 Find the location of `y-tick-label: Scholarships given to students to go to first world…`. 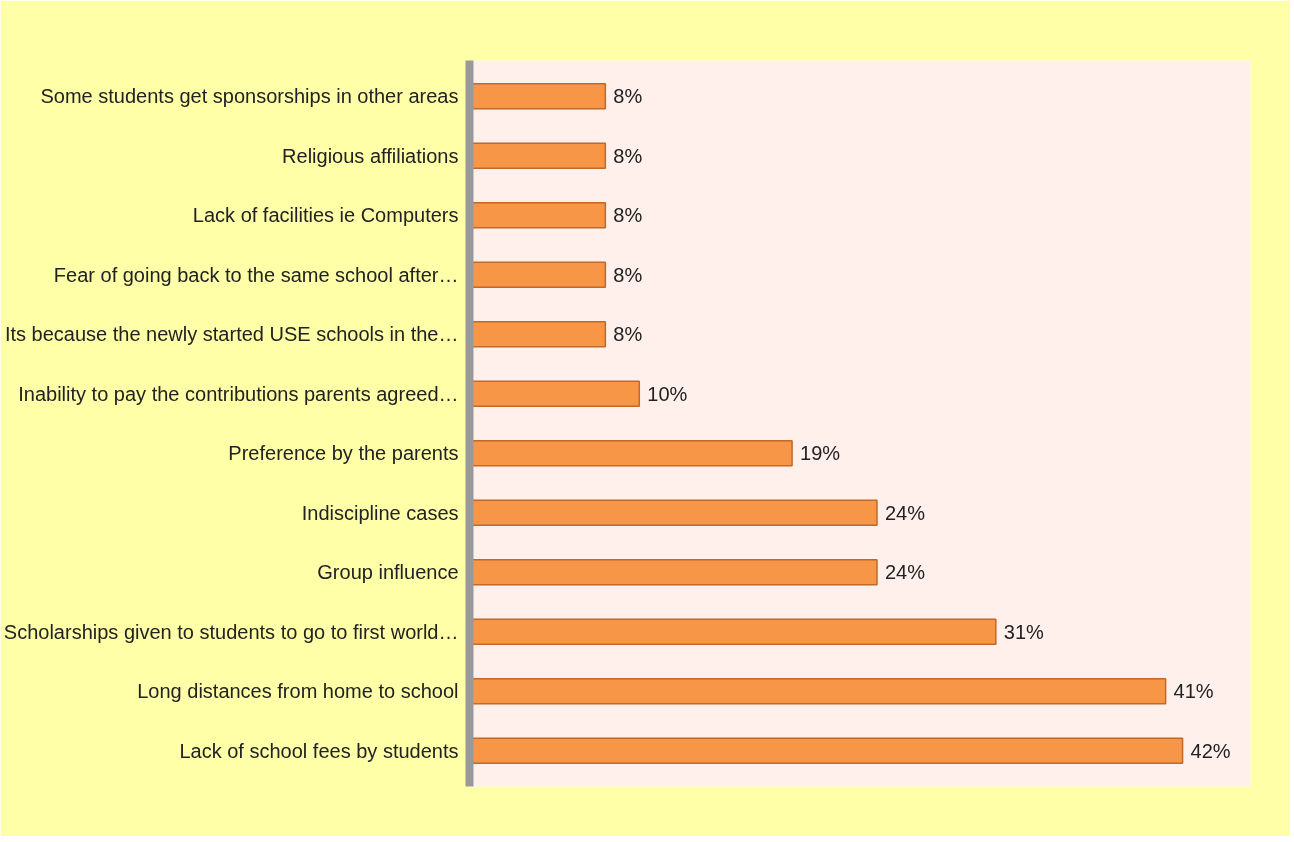

y-tick-label: Scholarships given to students to go to first world… is located at coordinates (231, 631).